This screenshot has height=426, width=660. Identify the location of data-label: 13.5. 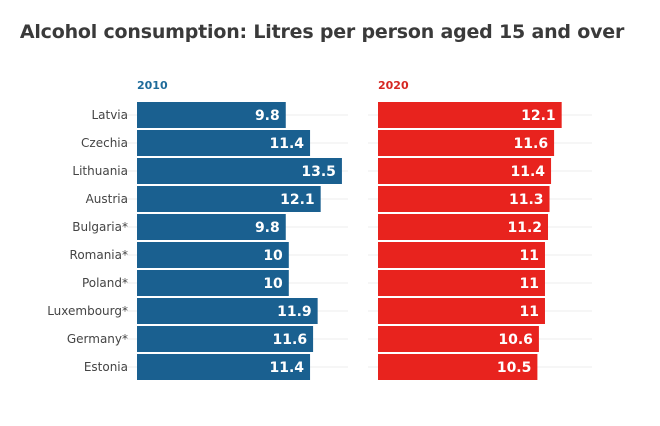
(318, 172).